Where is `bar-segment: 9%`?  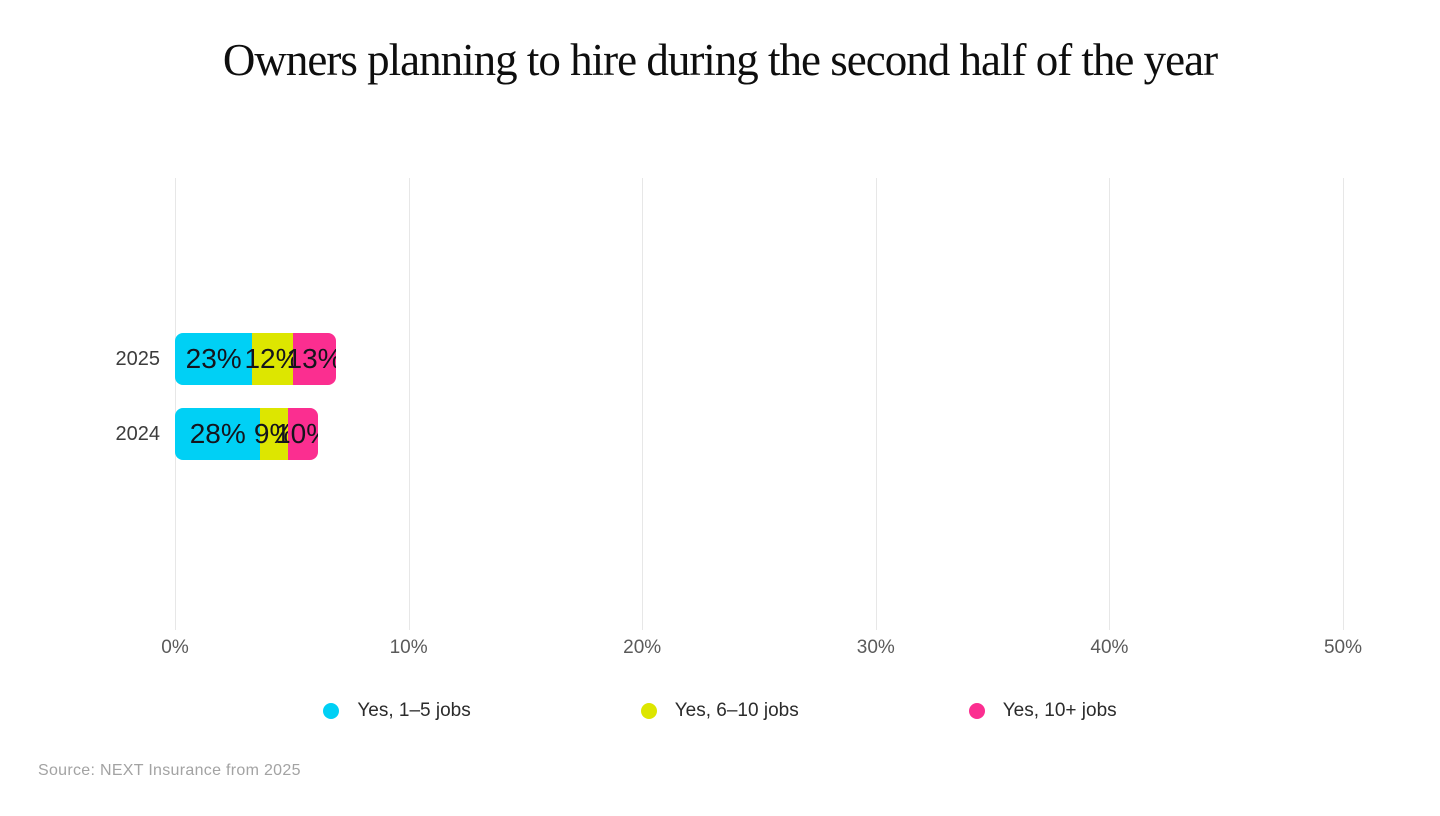 bar-segment: 9% is located at coordinates (274, 434).